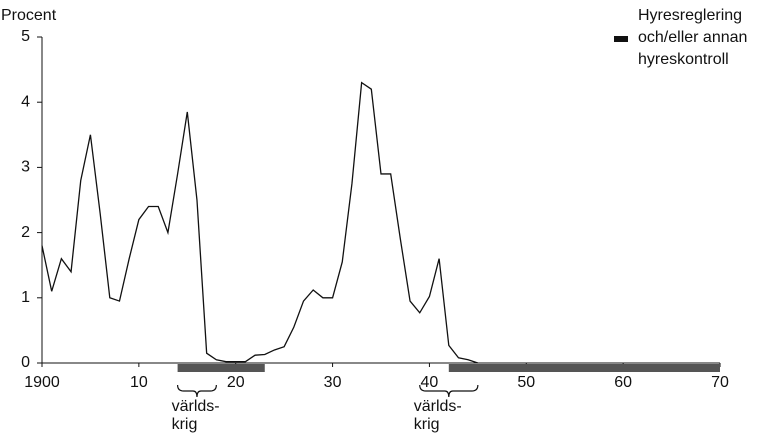 This screenshot has height=441, width=782. What do you see at coordinates (720, 382) in the screenshot?
I see `x-tick-label: 70` at bounding box center [720, 382].